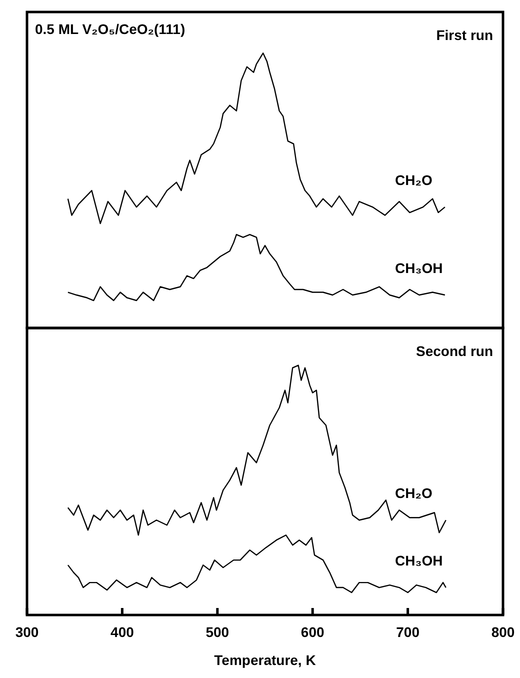 Image resolution: width=520 pixels, height=678 pixels. Describe the element at coordinates (27, 632) in the screenshot. I see `x-tick-label: 300` at that location.